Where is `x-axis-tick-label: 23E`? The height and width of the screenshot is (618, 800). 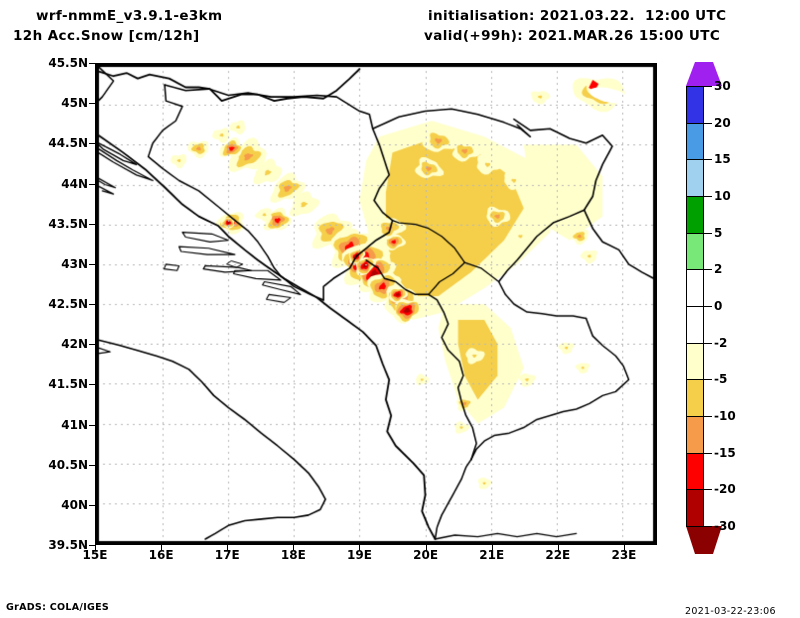 x-axis-tick-label: 23E is located at coordinates (624, 555).